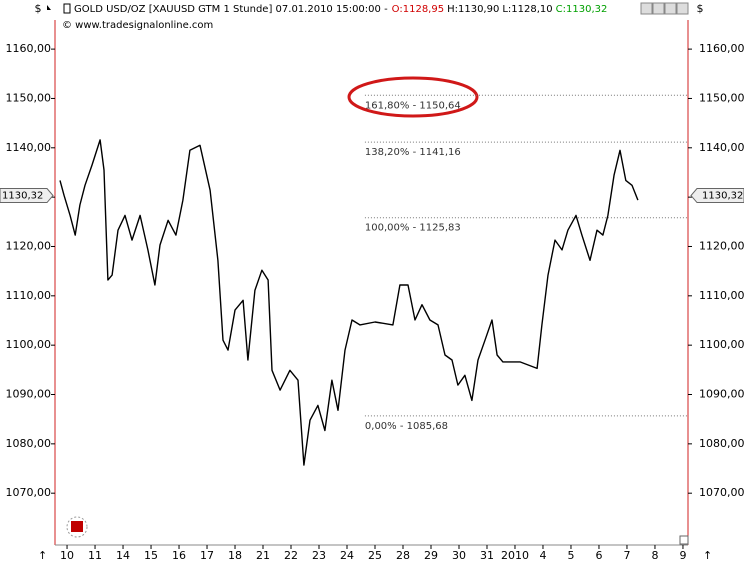 This screenshot has height=565, width=744. What do you see at coordinates (654, 555) in the screenshot?
I see `x-tick-label: 8` at bounding box center [654, 555].